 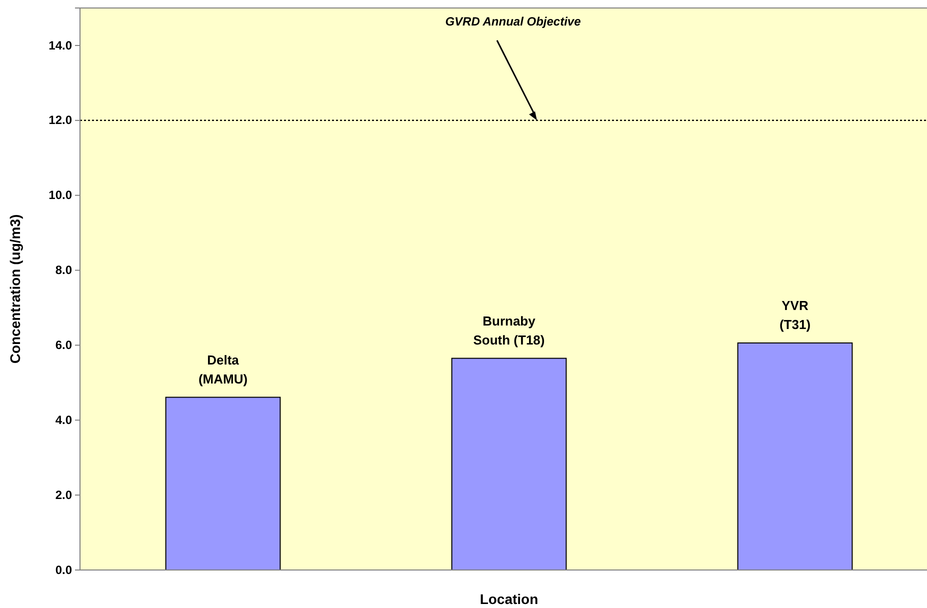 What do you see at coordinates (63, 345) in the screenshot?
I see `y-tick-label: 6.0` at bounding box center [63, 345].